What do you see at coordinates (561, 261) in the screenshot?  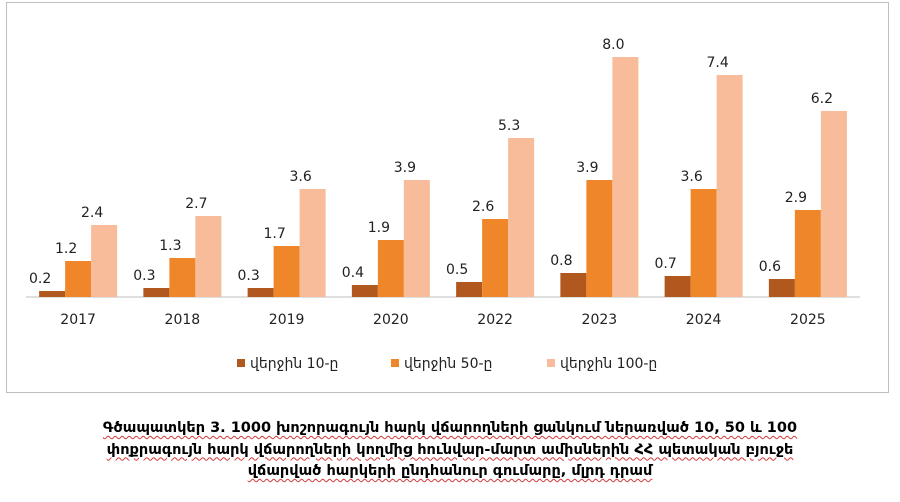 I see `data-label: 0.8` at bounding box center [561, 261].